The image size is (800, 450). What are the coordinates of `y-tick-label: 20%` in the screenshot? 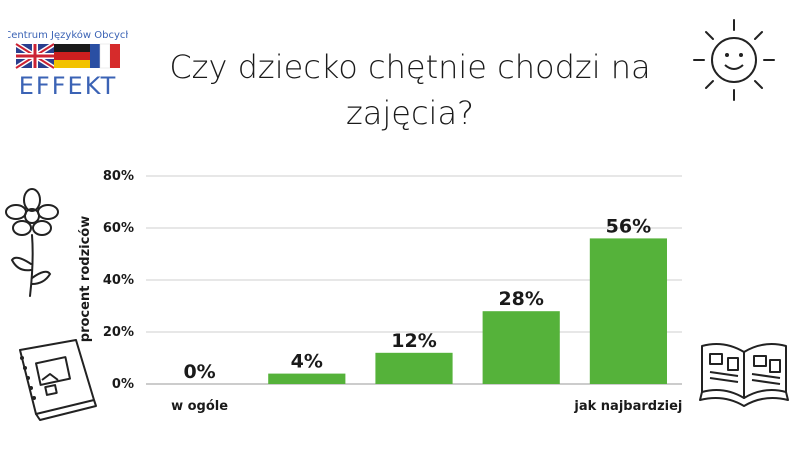 It's located at (118, 332).